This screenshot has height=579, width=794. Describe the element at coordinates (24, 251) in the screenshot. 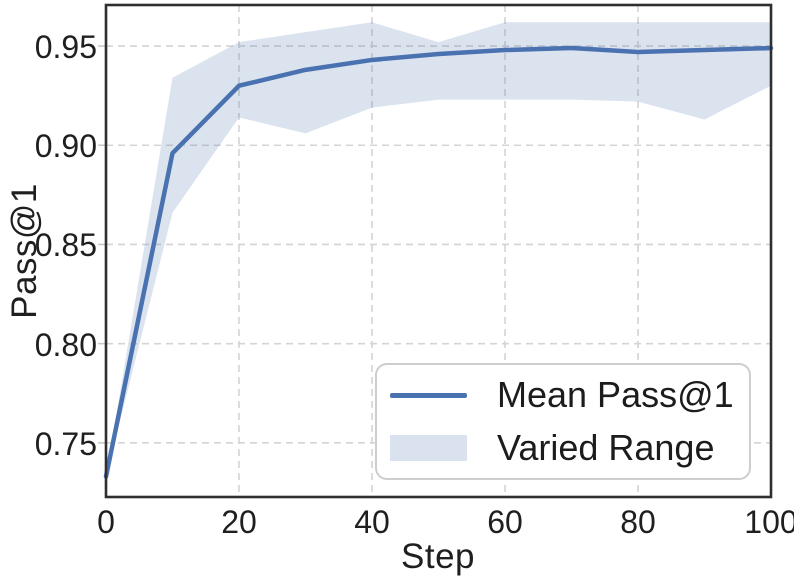

I see `y-axis-title: Pass@1` at that location.